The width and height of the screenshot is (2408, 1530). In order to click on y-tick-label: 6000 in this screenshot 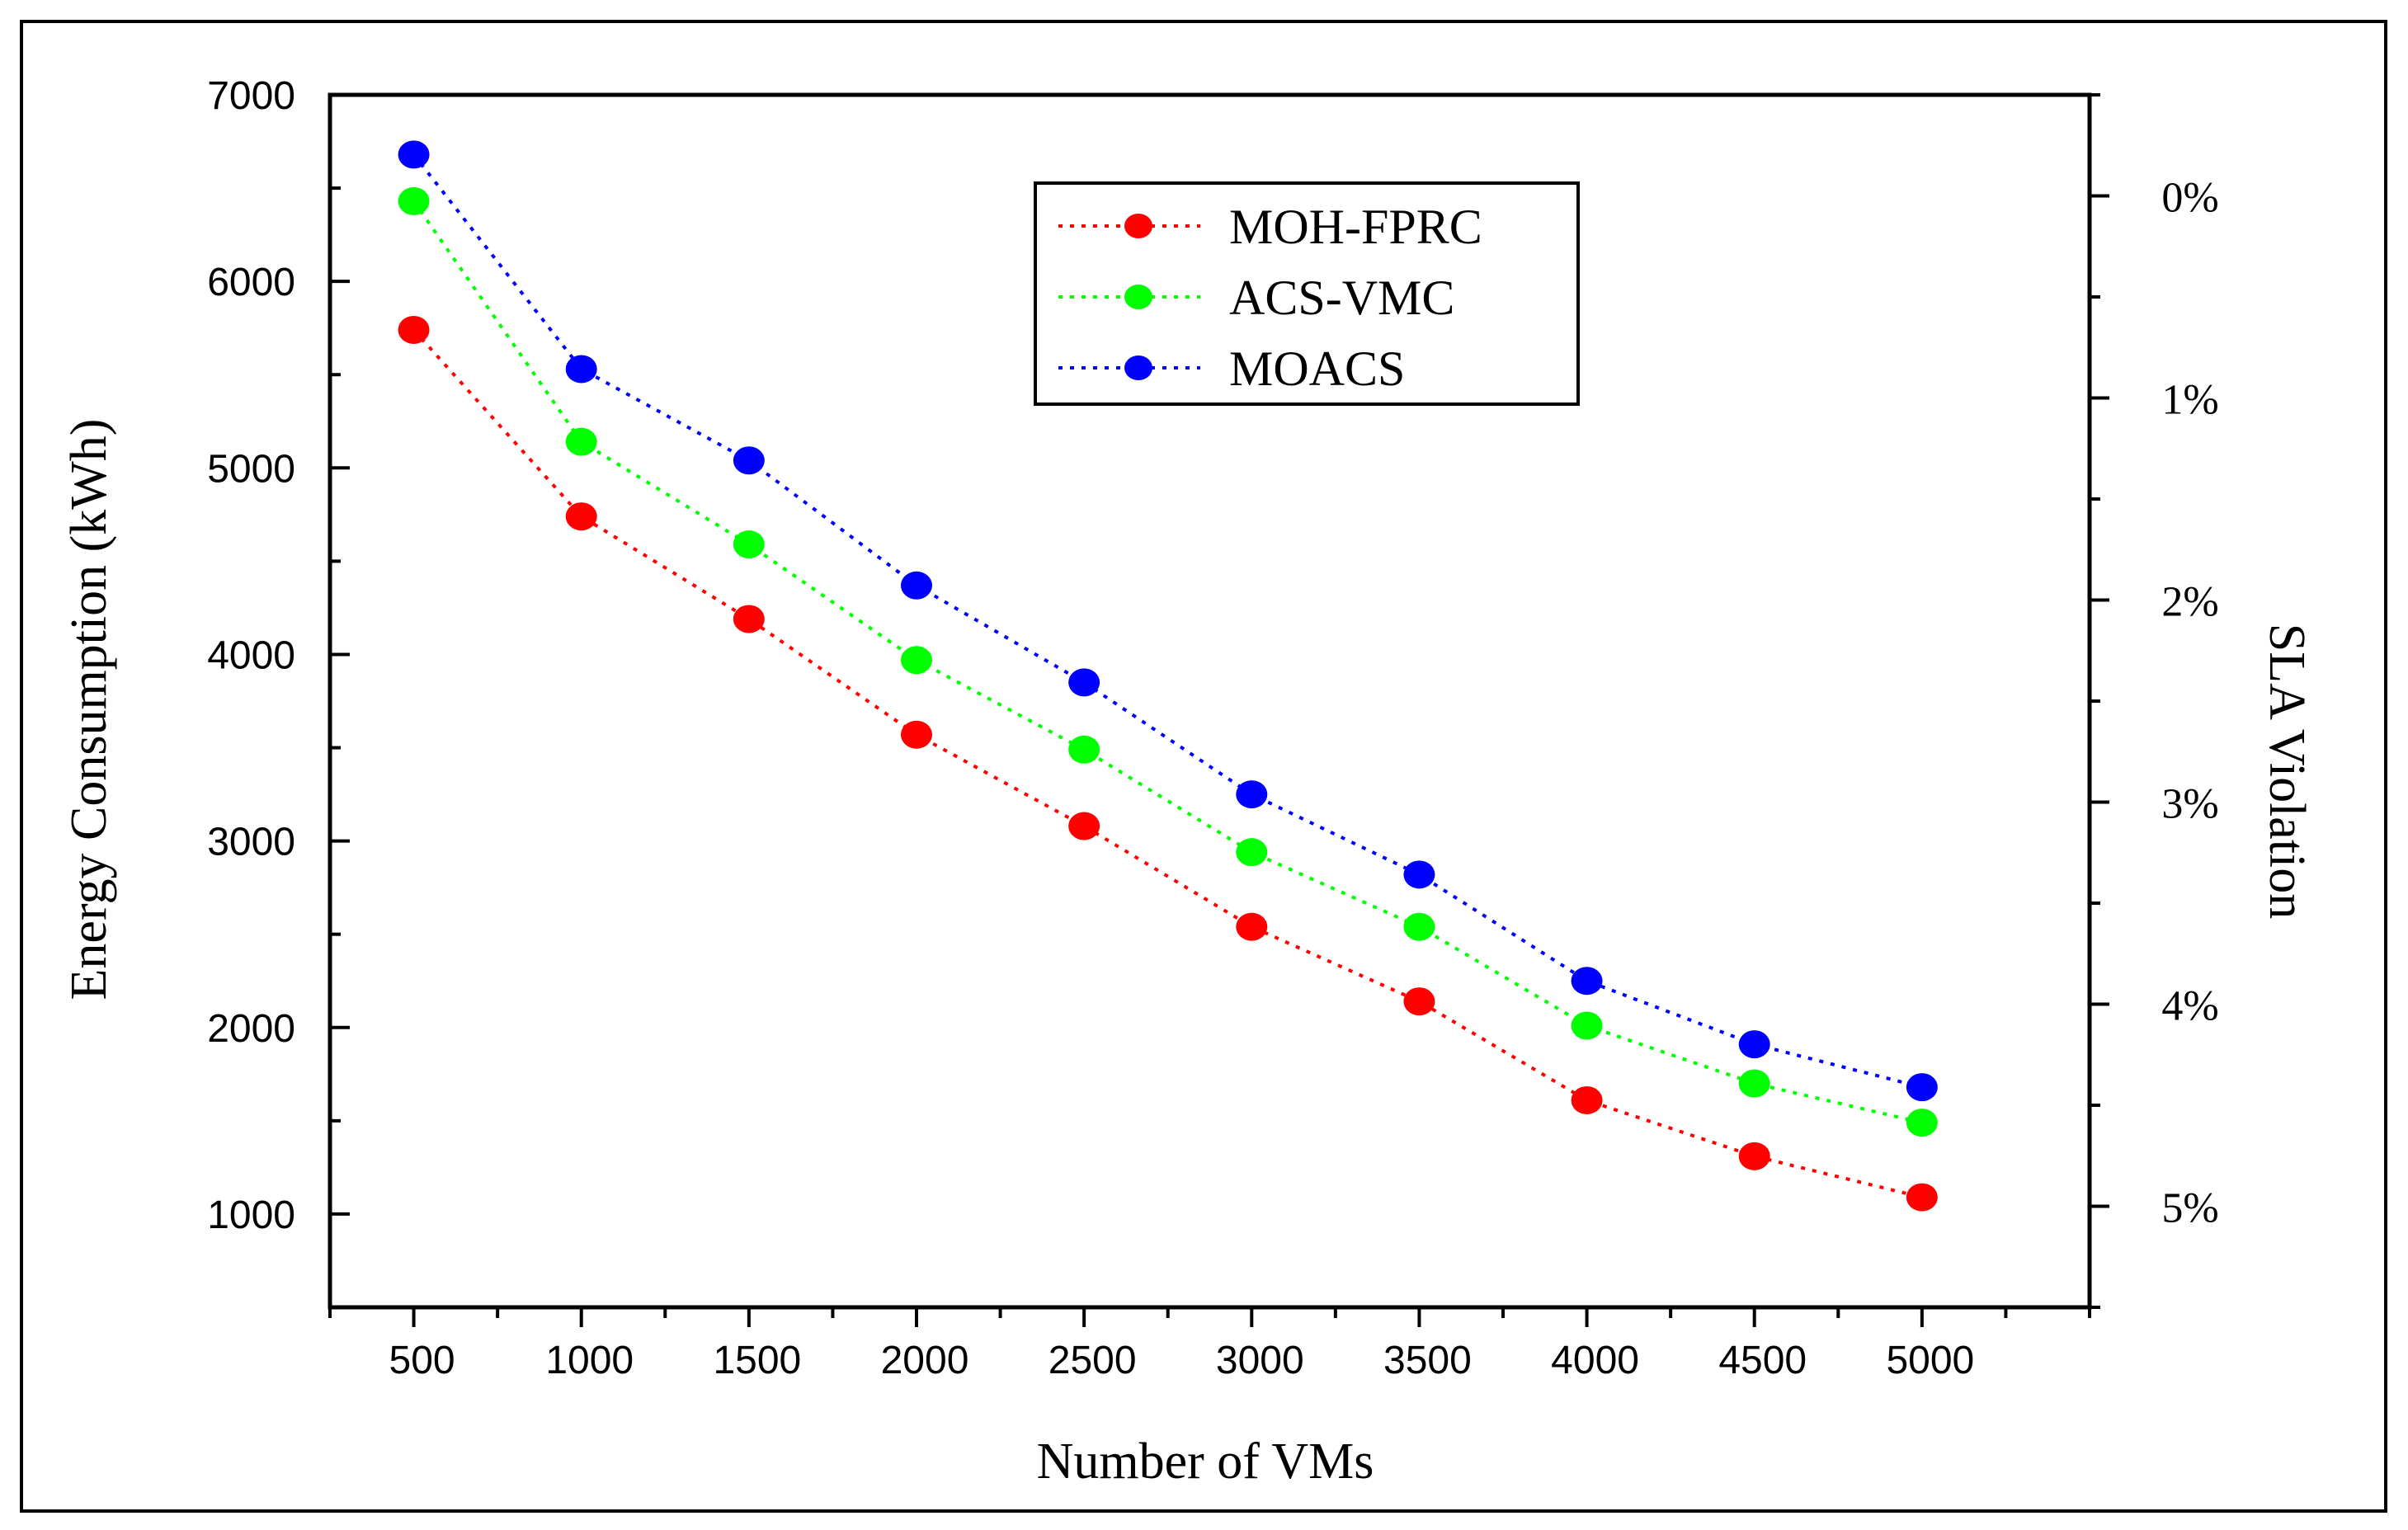, I will do `click(251, 282)`.